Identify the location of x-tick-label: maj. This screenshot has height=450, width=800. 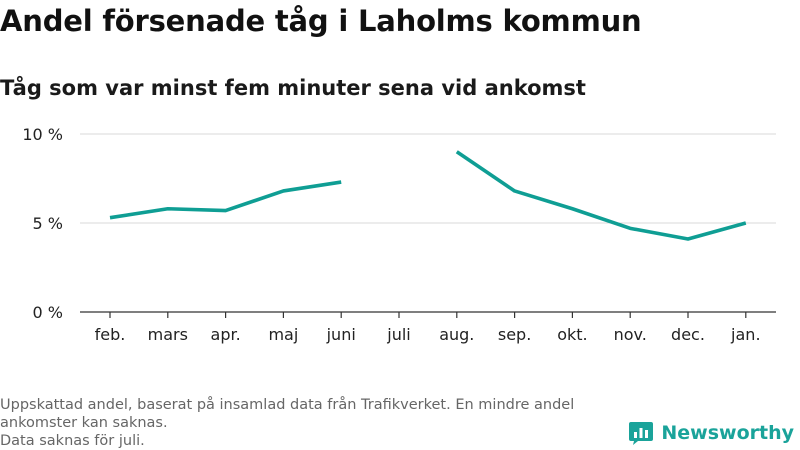
(283, 334).